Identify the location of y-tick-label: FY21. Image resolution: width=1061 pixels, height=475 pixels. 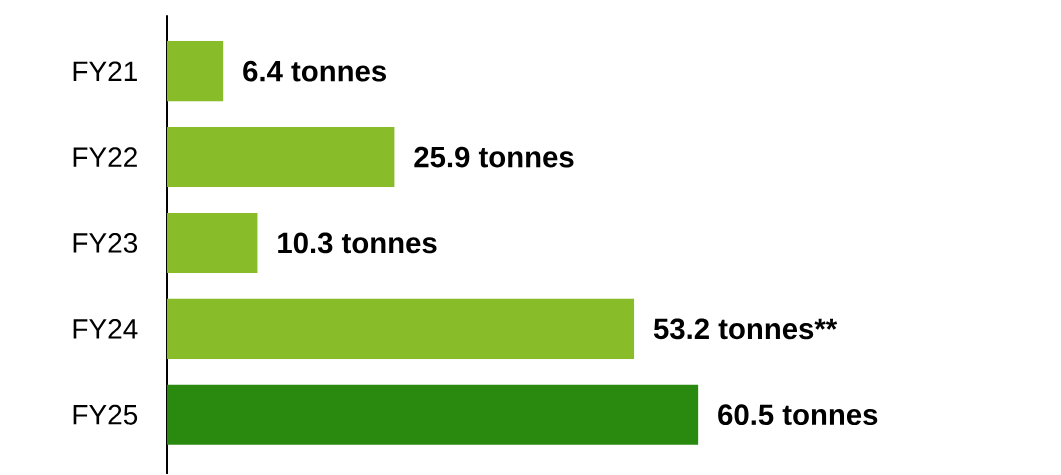
(105, 71).